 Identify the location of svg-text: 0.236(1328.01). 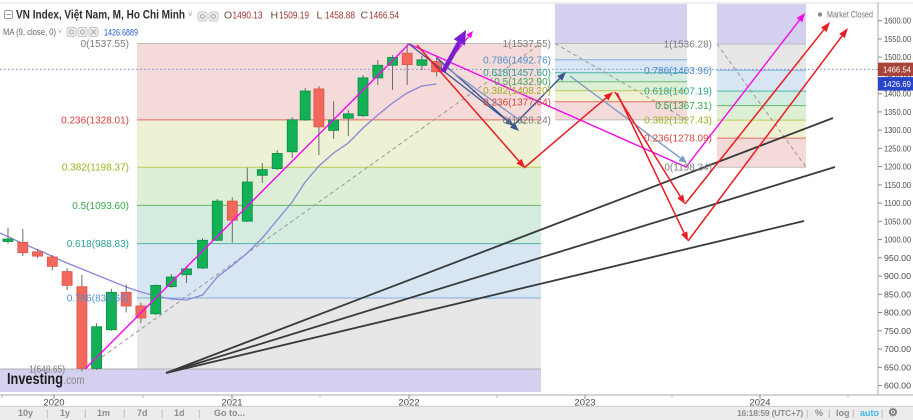
(95, 120).